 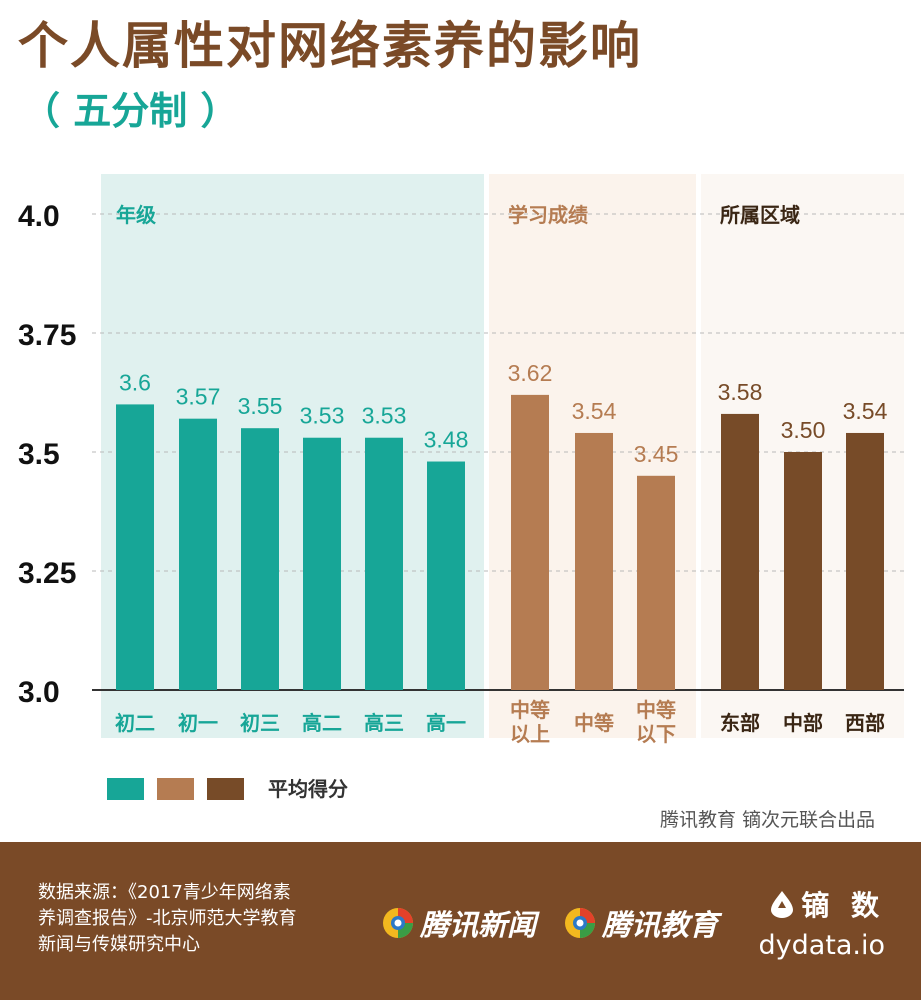 What do you see at coordinates (656, 454) in the screenshot?
I see `data-label: 3.45` at bounding box center [656, 454].